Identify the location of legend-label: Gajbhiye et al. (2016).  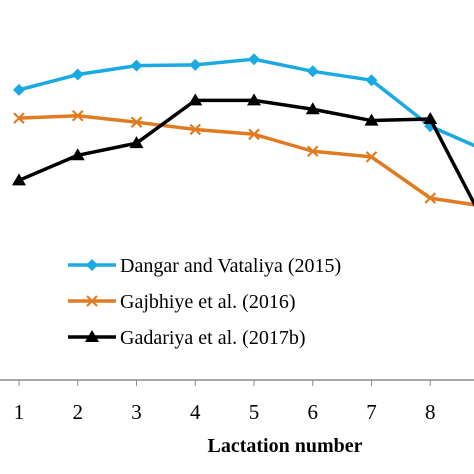
(208, 302).